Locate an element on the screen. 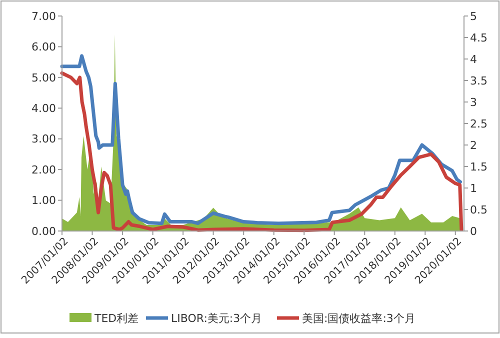 The image size is (500, 338). y2-tick-label: 2 is located at coordinates (473, 145).